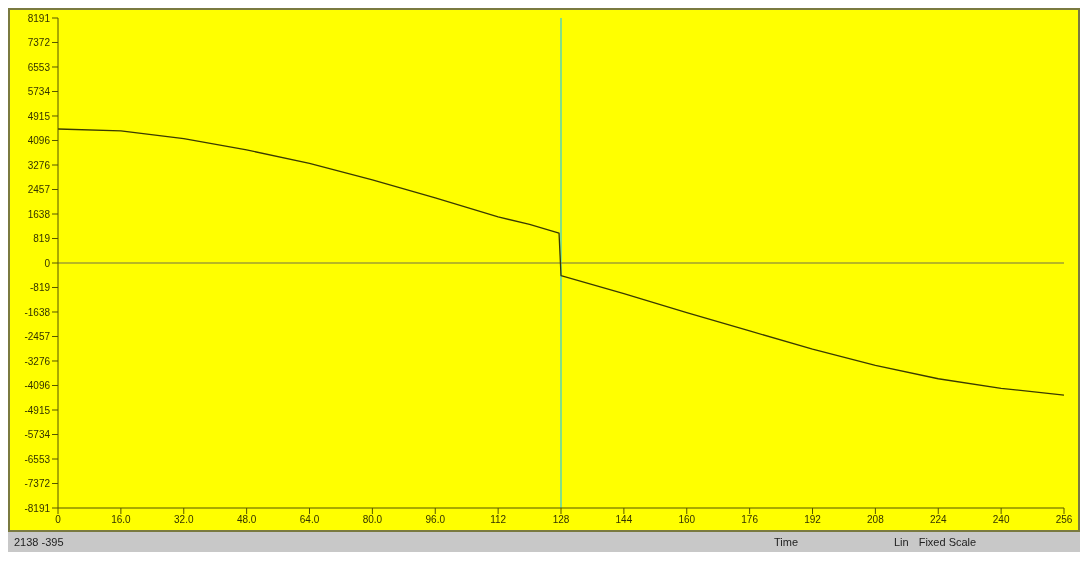  Describe the element at coordinates (39, 18) in the screenshot. I see `y-tick-label: 8191` at that location.